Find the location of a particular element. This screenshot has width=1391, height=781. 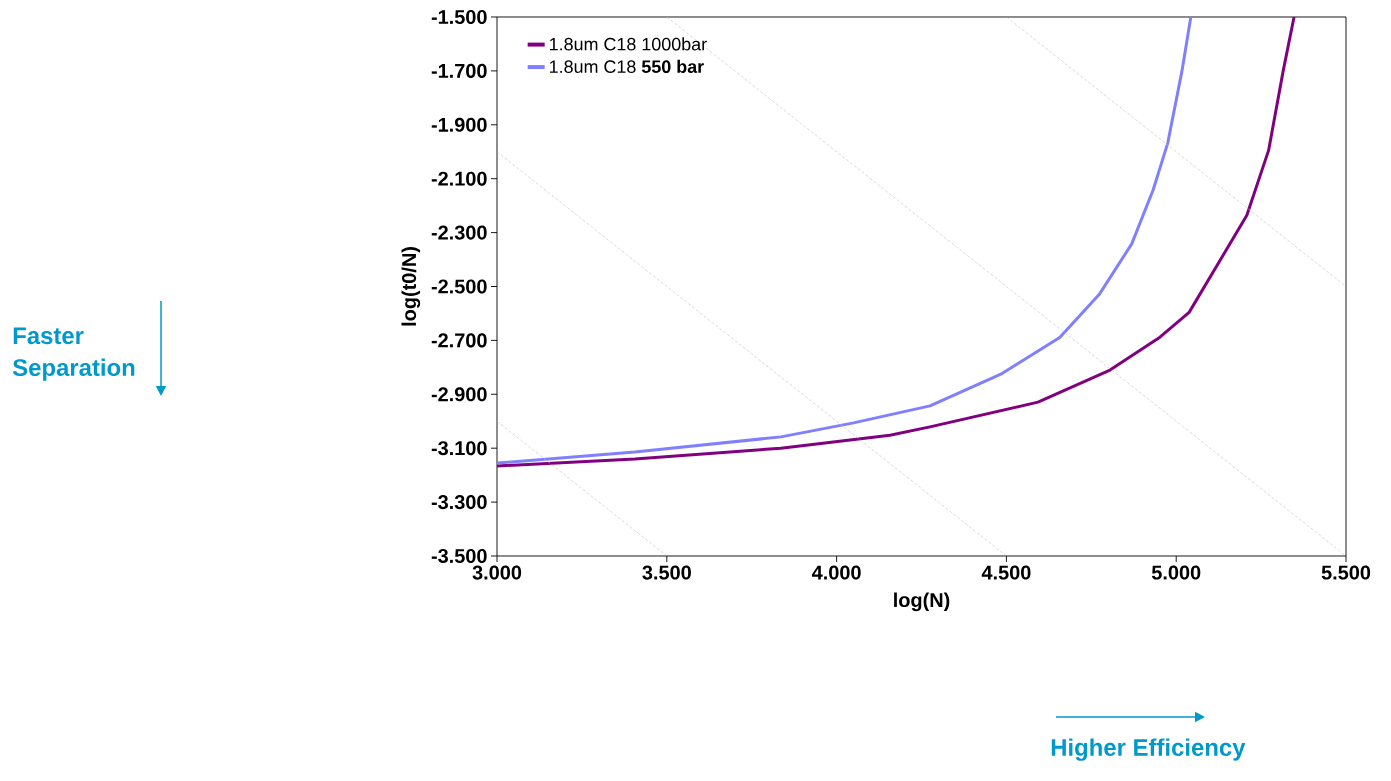

y-tick-label: -2.100 is located at coordinates (459, 178).